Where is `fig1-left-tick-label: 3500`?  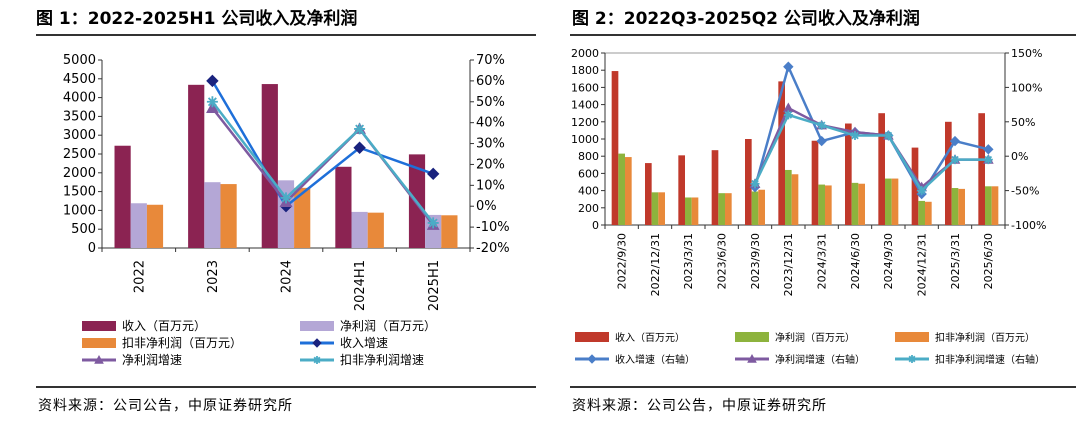
fig1-left-tick-label: 3500 is located at coordinates (79, 116).